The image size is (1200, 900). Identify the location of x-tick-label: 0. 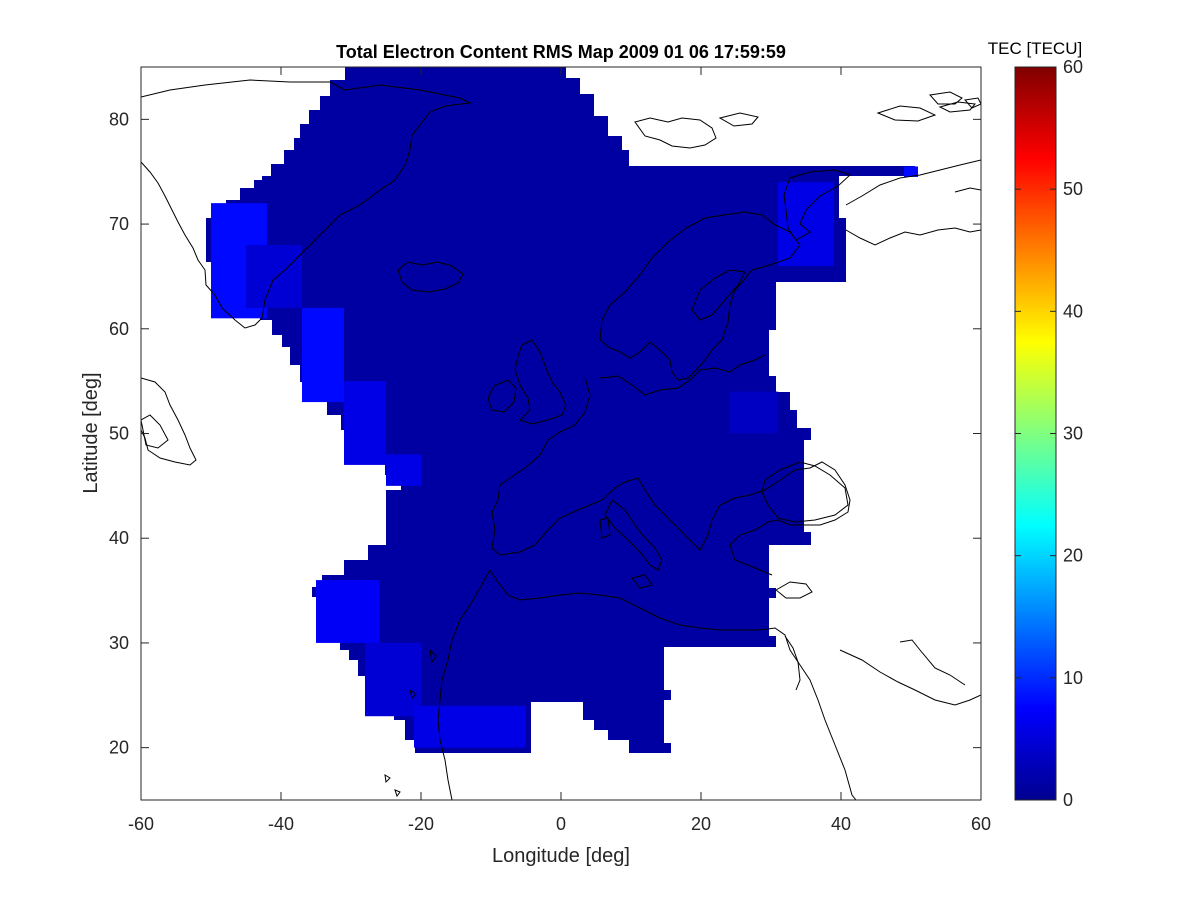
(561, 824).